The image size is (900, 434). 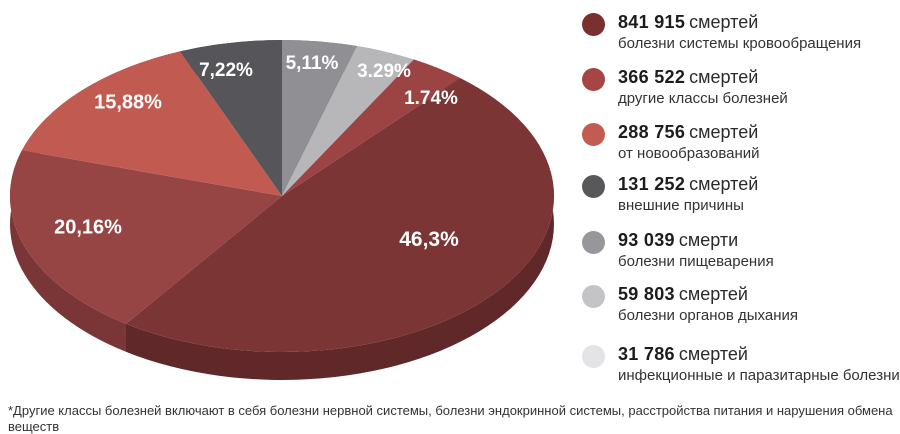 I want to click on legend-text: 59 803 смертей болезни органов дыхания, so click(x=708, y=304).